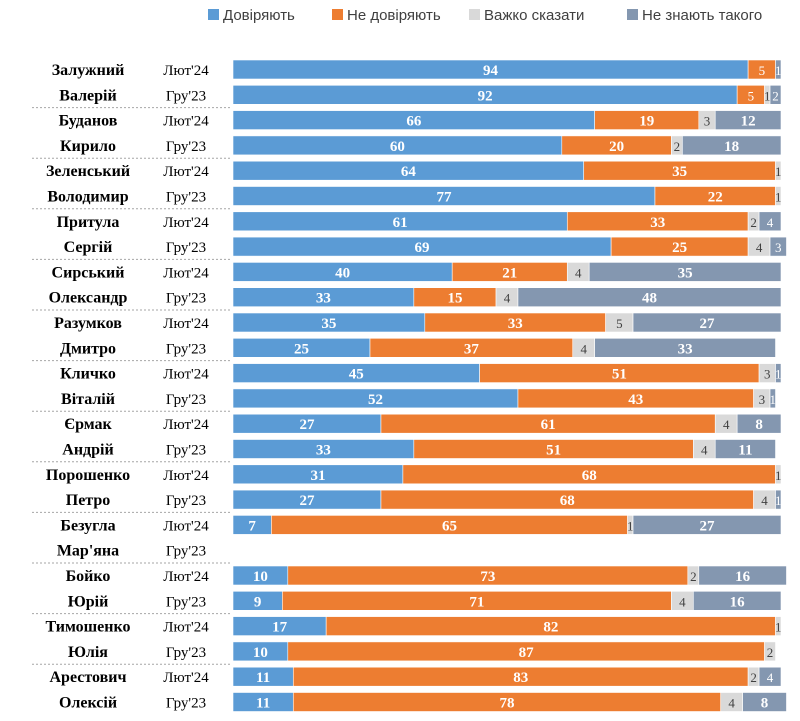 The height and width of the screenshot is (721, 800). What do you see at coordinates (708, 526) in the screenshot?
I see `data-label: 27` at bounding box center [708, 526].